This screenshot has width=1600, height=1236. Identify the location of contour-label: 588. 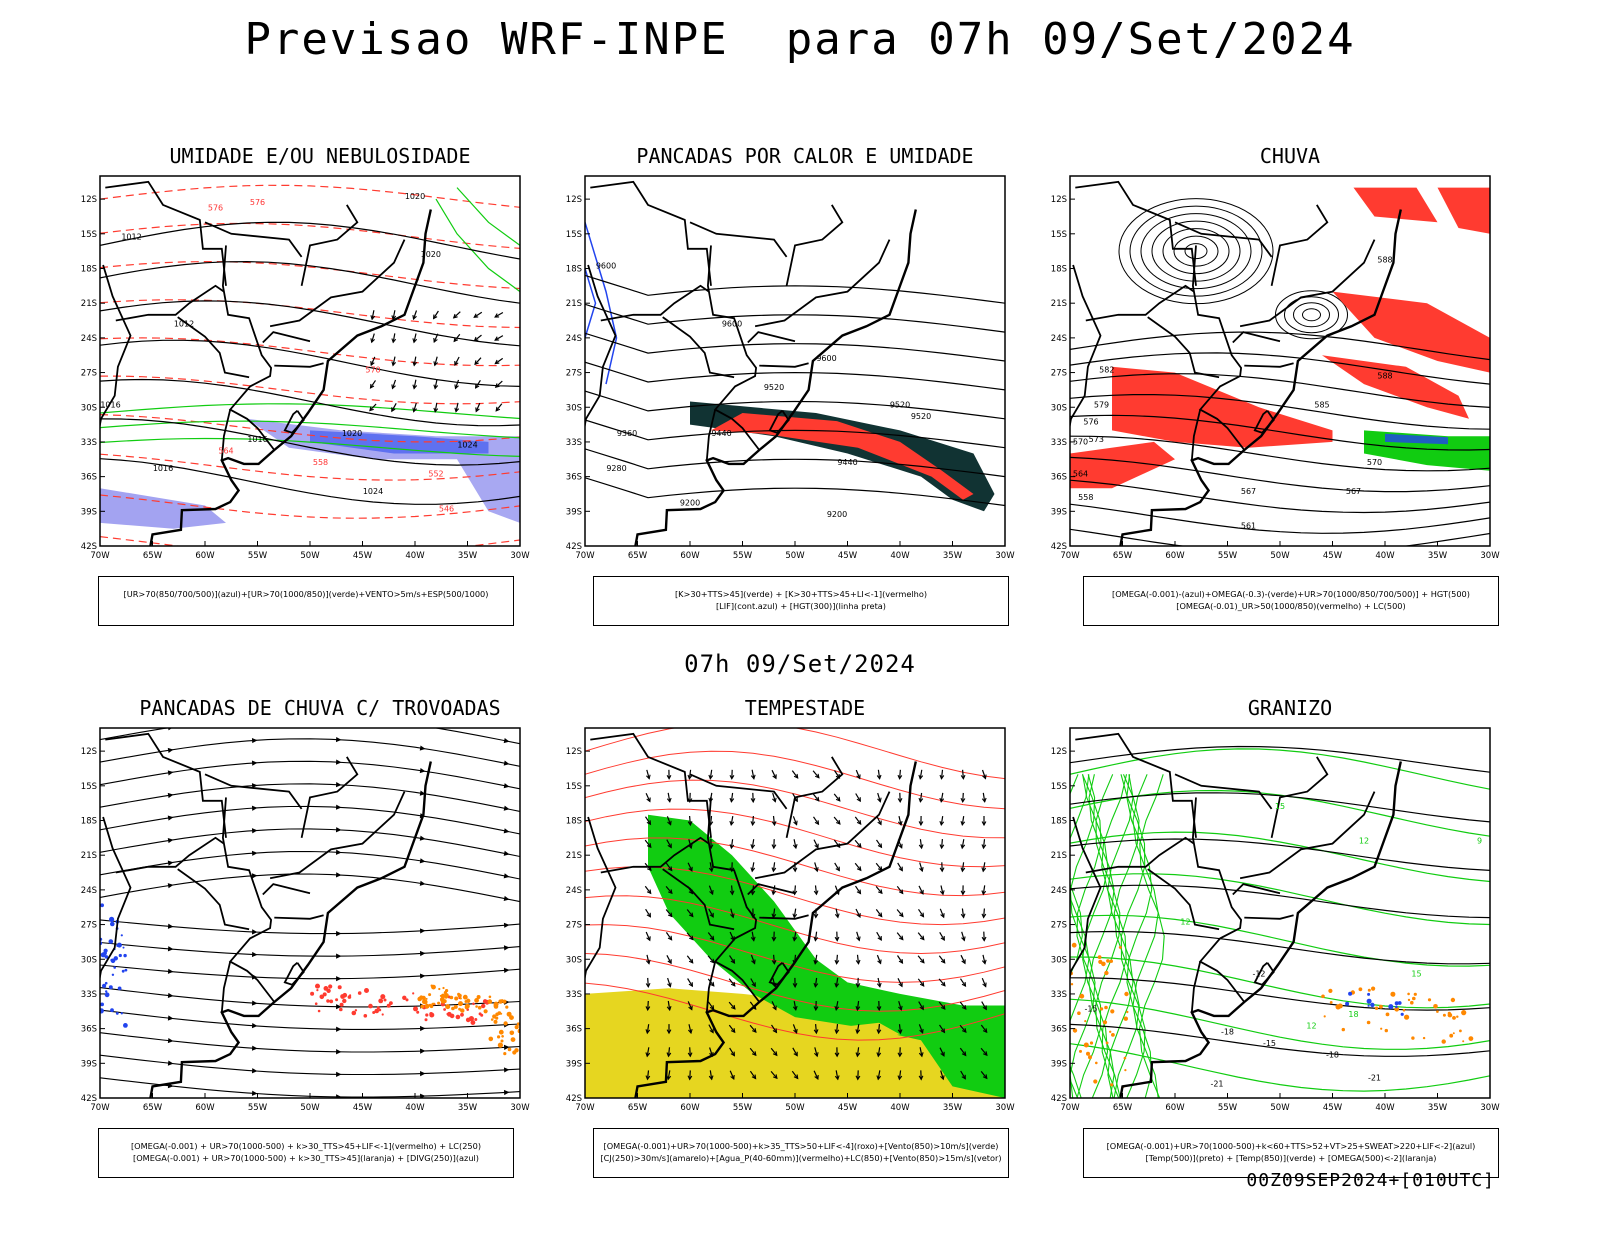
(1384, 260).